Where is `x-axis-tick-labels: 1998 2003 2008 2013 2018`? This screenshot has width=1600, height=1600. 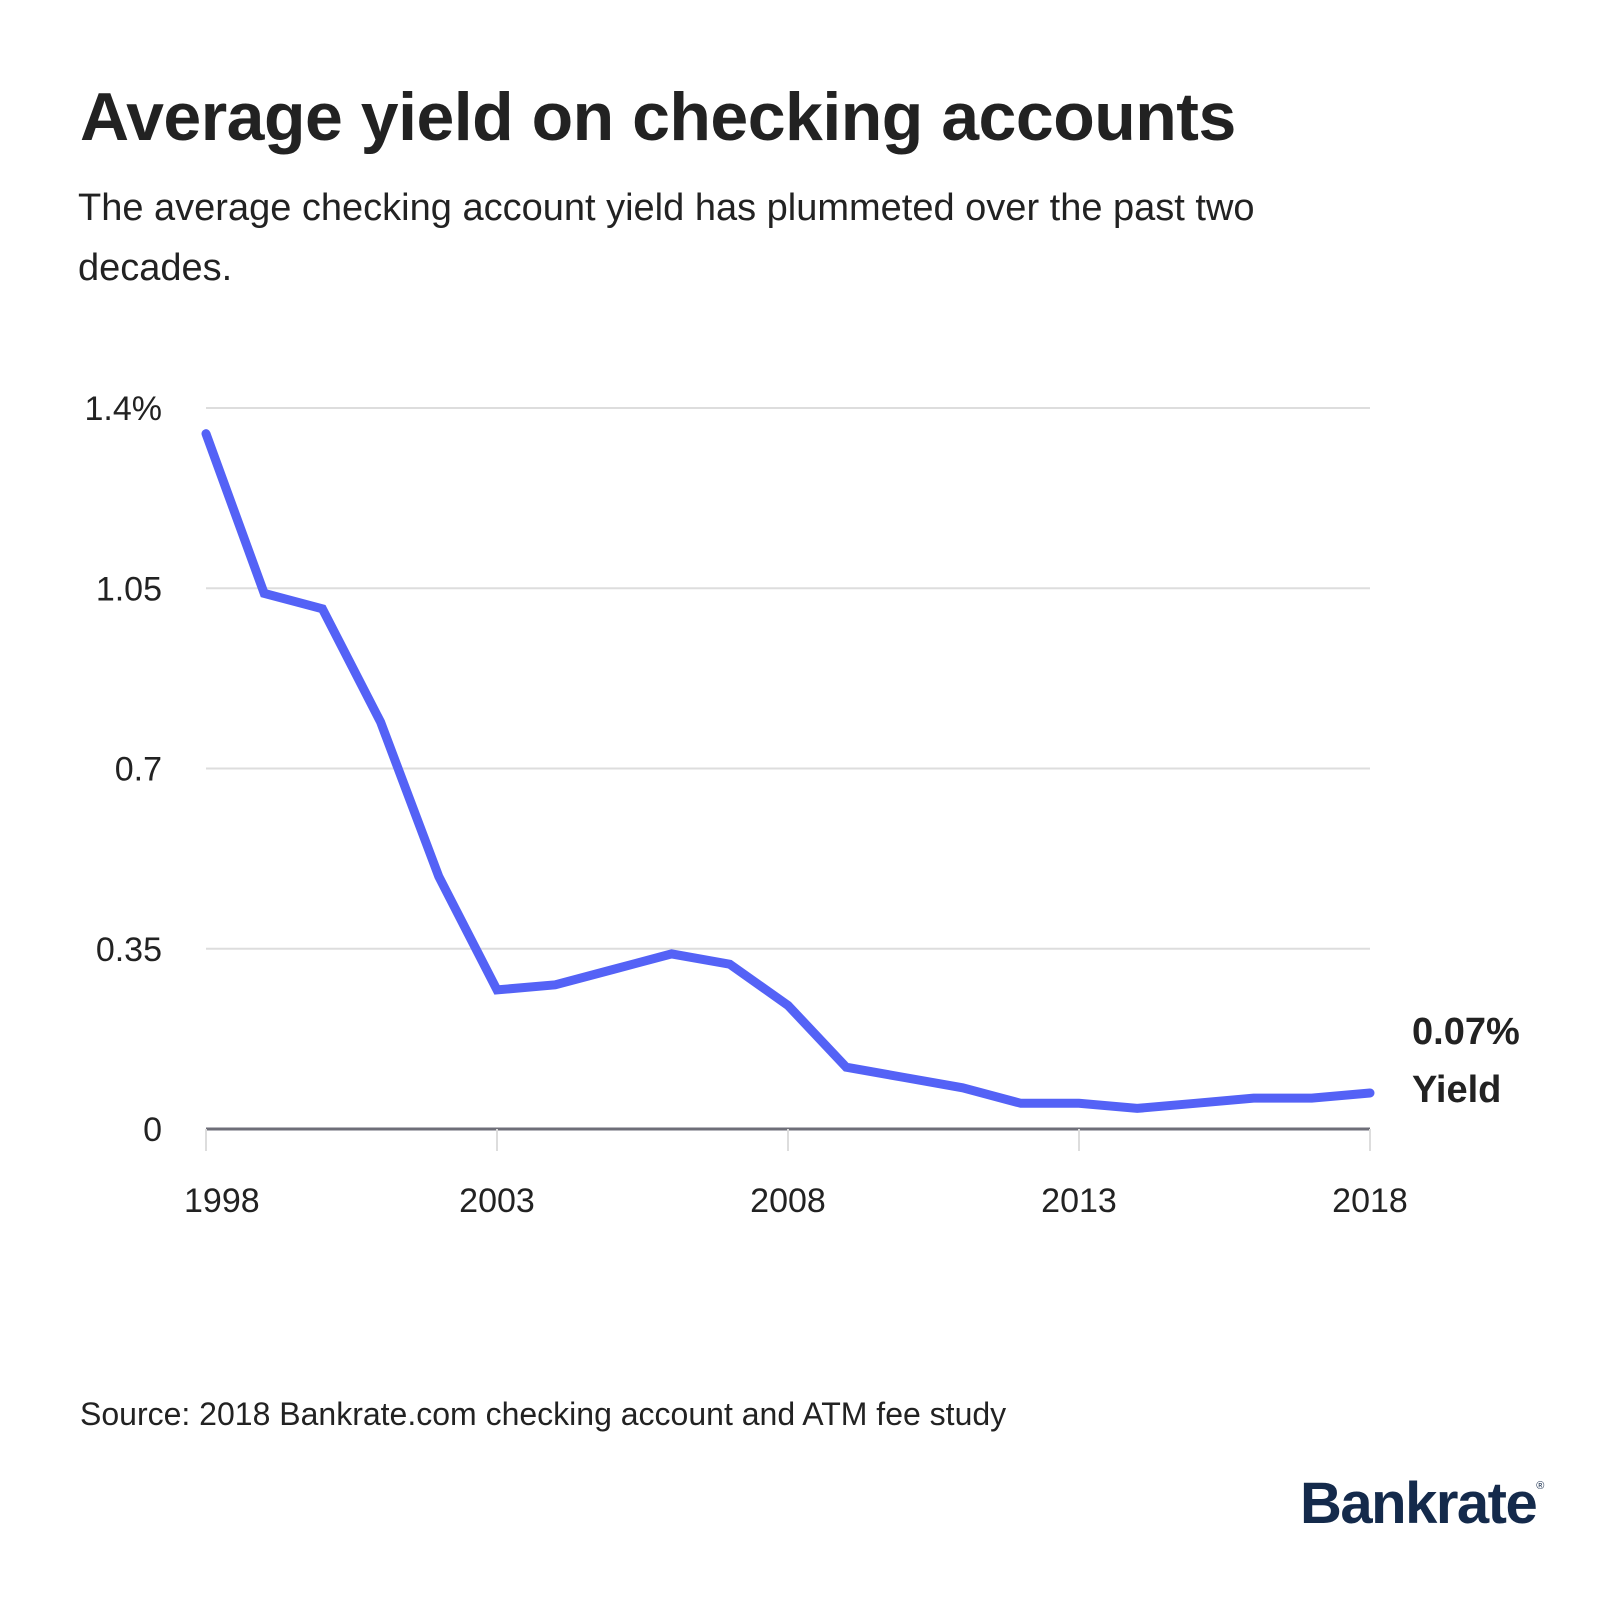
x-axis-tick-labels: 1998 2003 2008 2013 2018 is located at coordinates (796, 1201).